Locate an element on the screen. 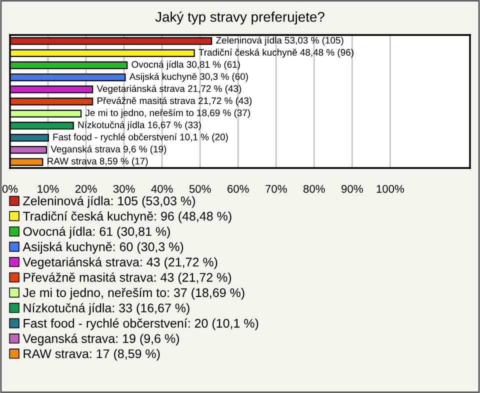 Image resolution: width=480 pixels, height=393 pixels. x-tick-label: 40% is located at coordinates (162, 188).